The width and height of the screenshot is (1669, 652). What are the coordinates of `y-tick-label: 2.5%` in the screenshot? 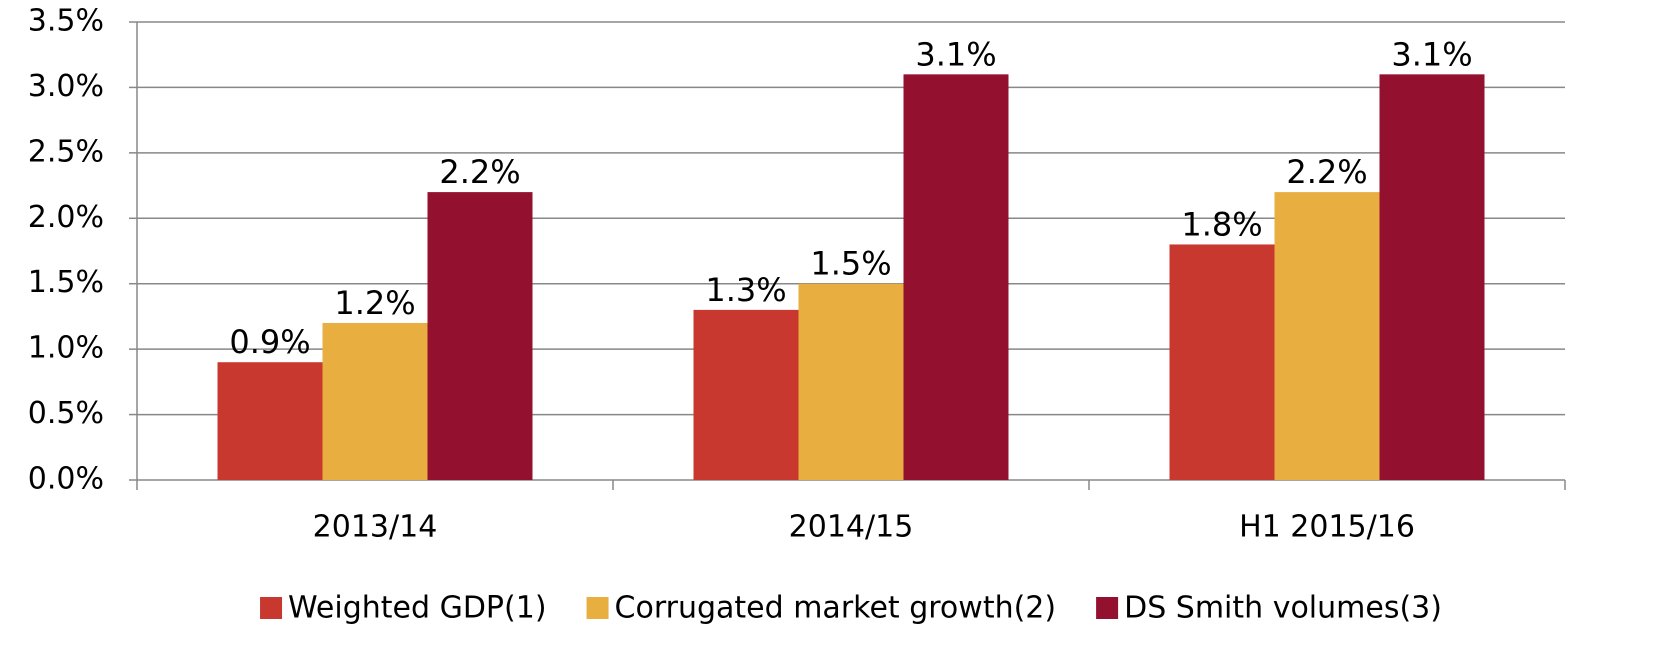 It's located at (66, 151).